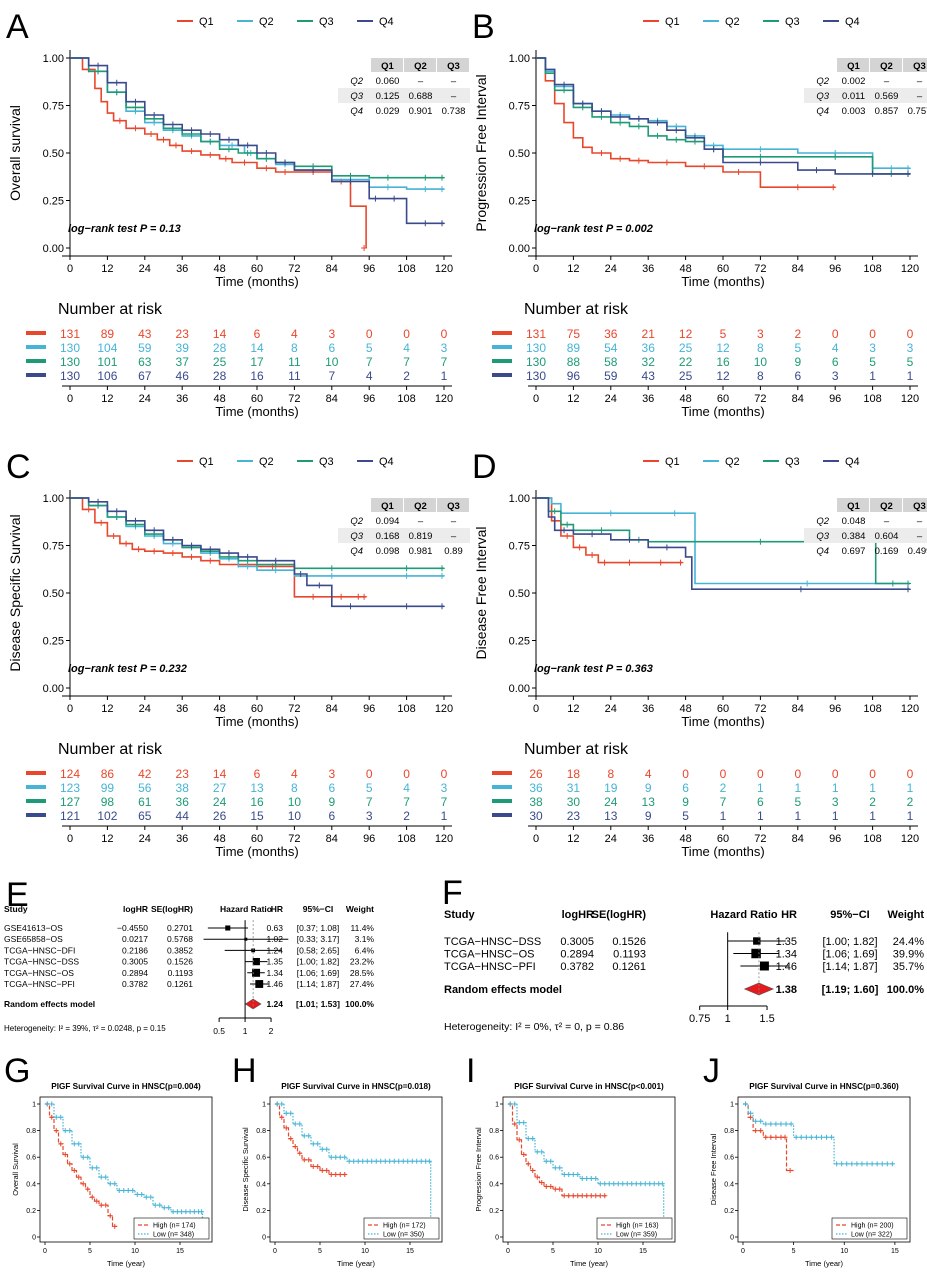 The image size is (927, 1286). What do you see at coordinates (362, 984) in the screenshot?
I see `study-weight: 27.4%` at bounding box center [362, 984].